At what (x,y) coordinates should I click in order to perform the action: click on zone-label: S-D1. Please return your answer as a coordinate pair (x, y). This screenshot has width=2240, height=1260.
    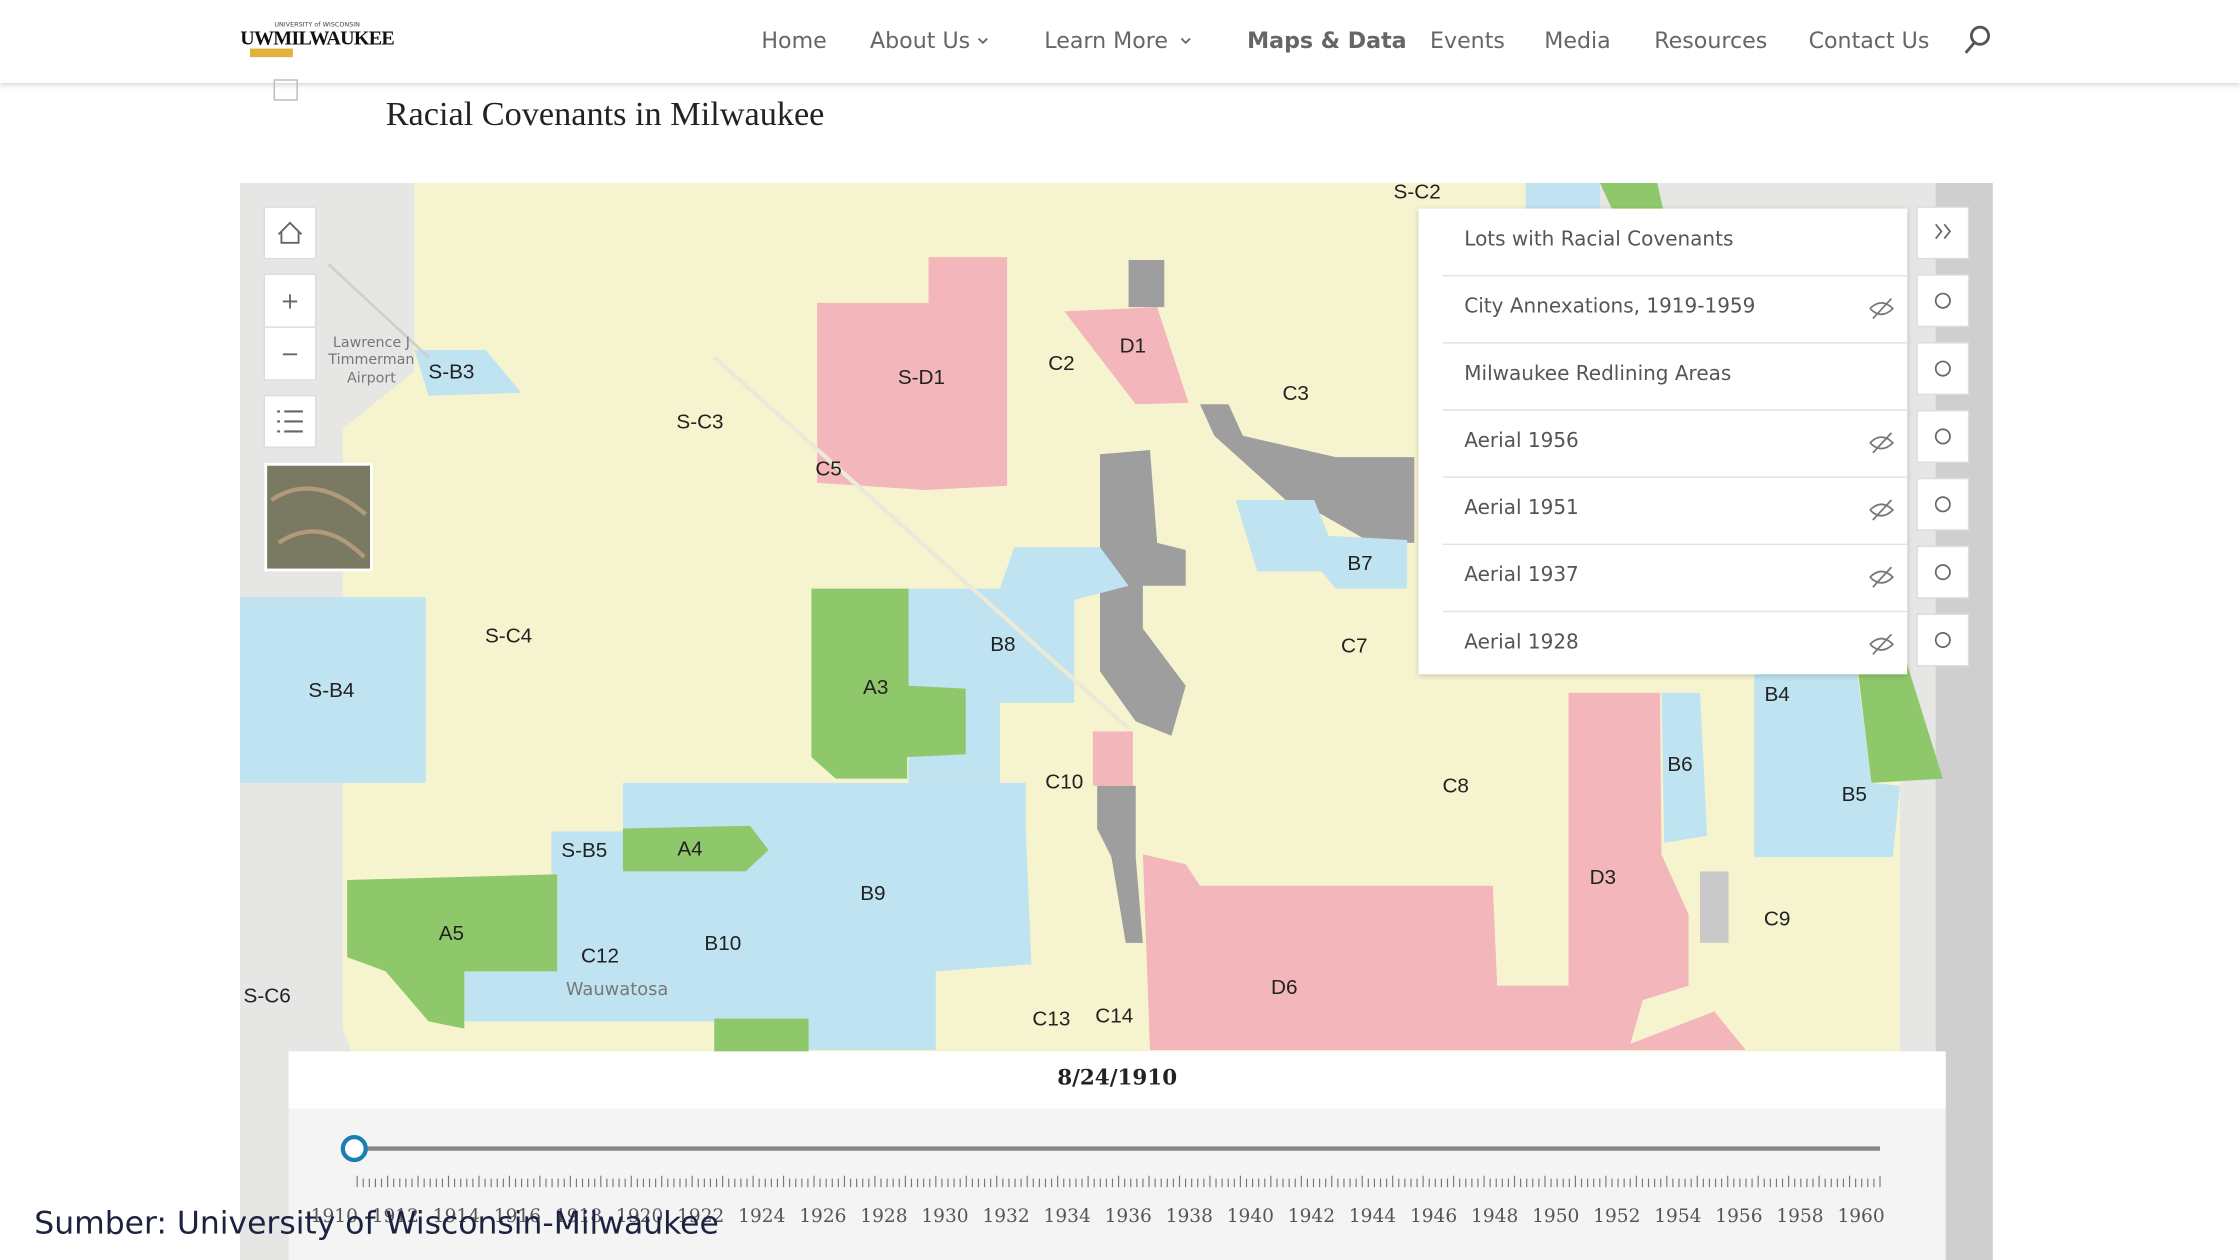
    Looking at the image, I should click on (921, 377).